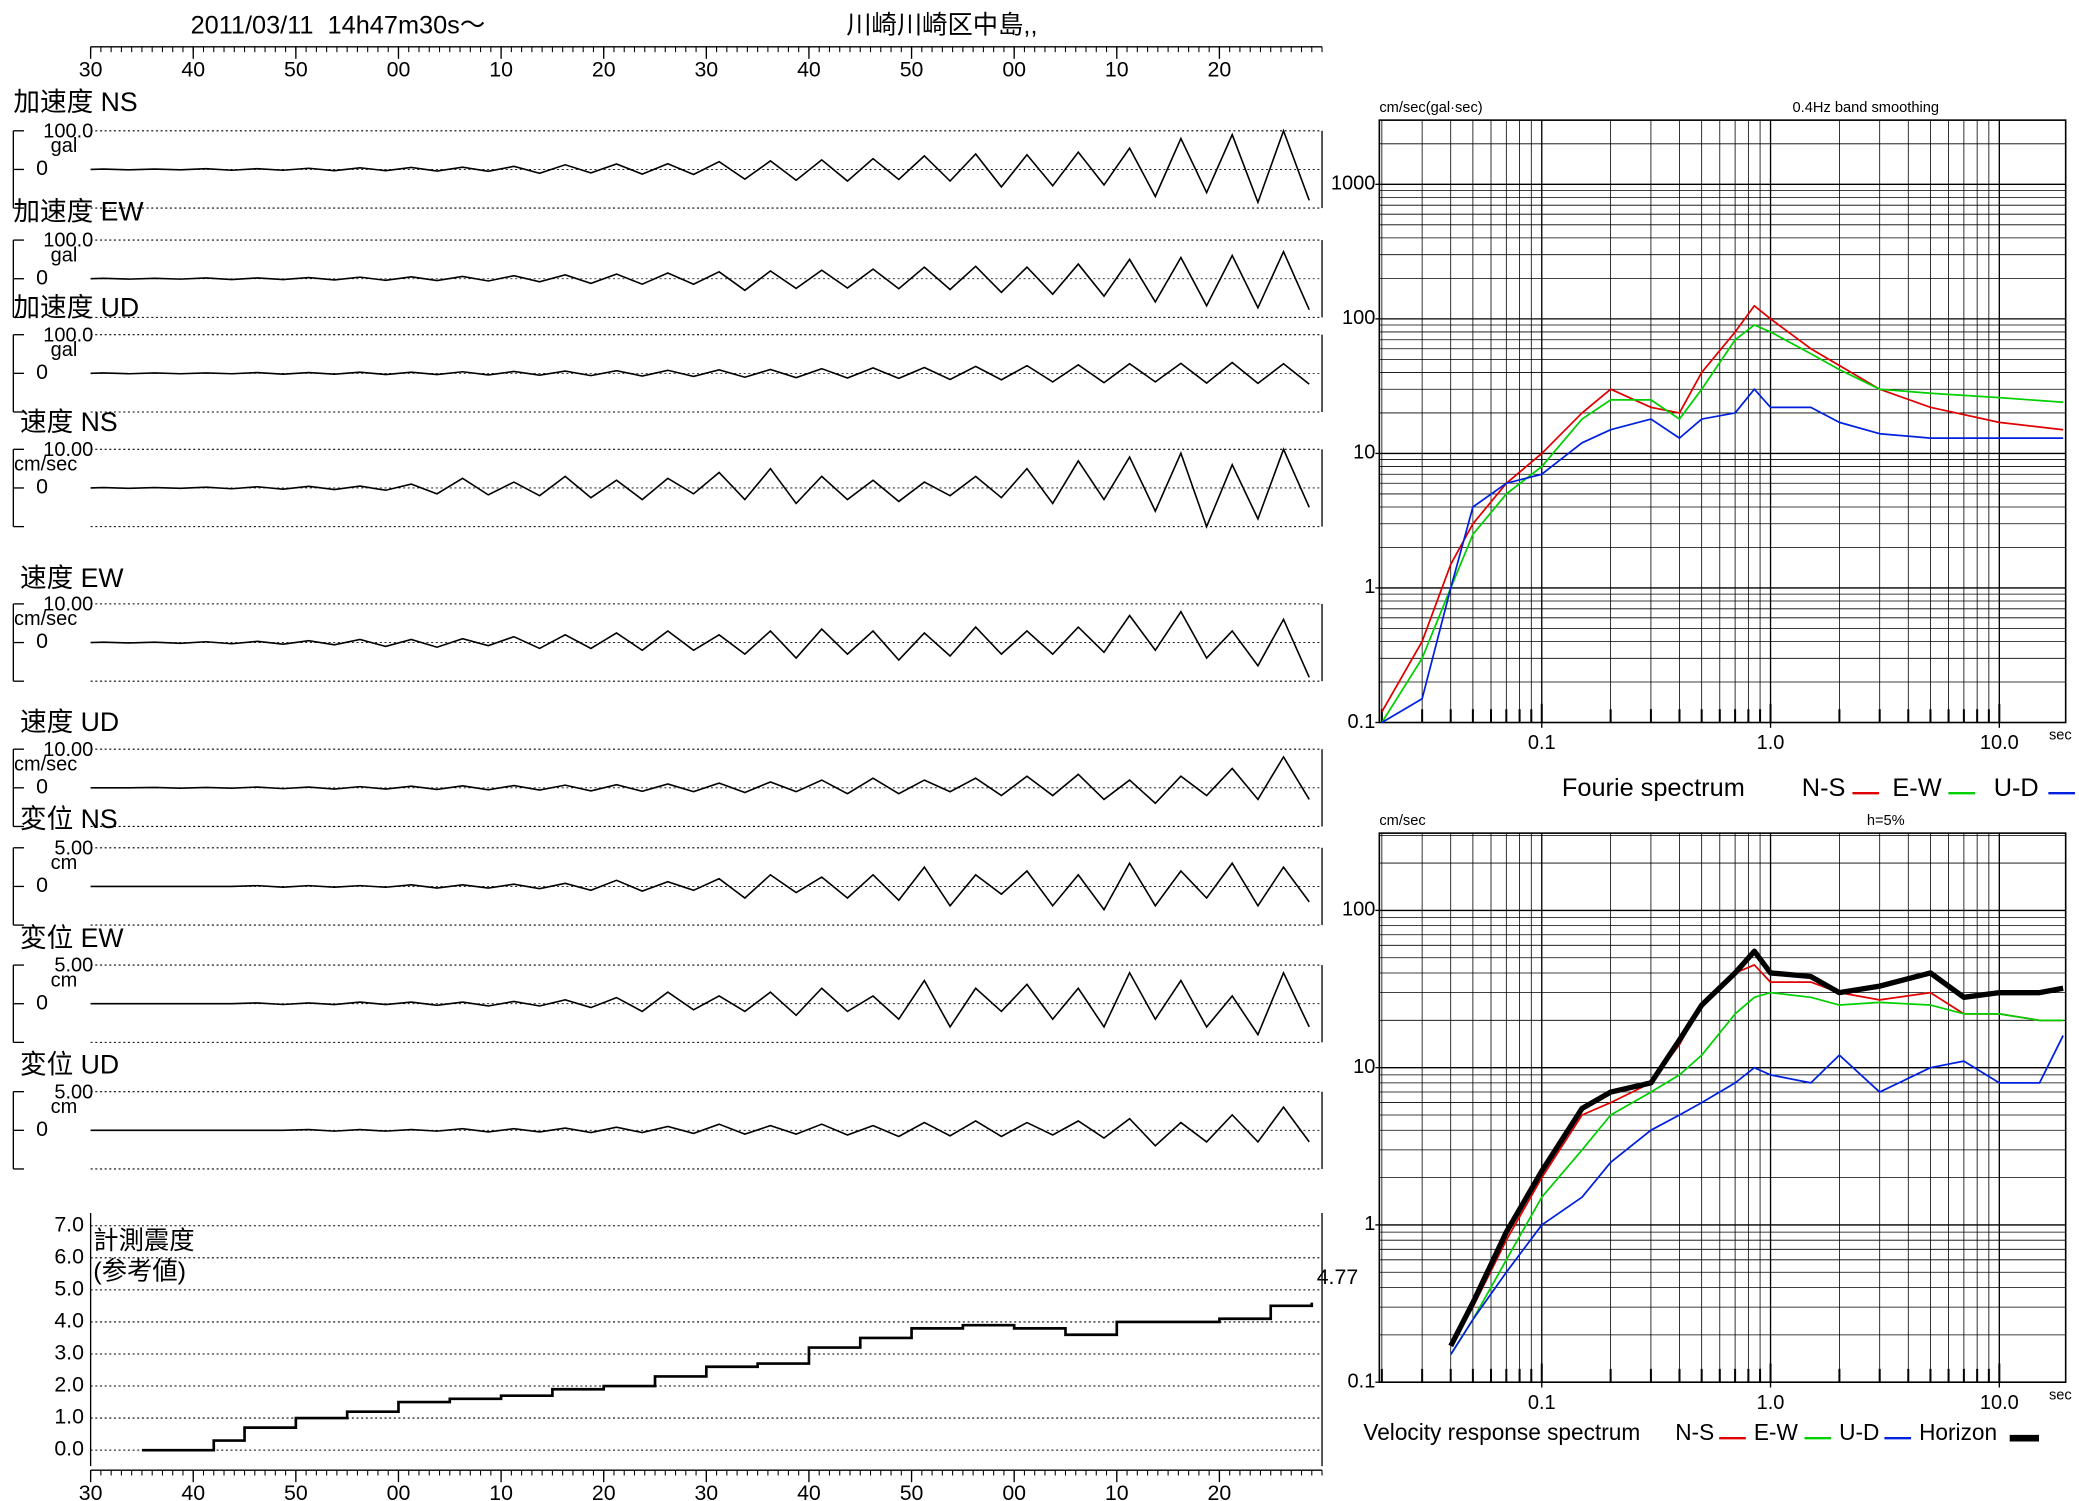 The image size is (2079, 1501). Describe the element at coordinates (1886, 821) in the screenshot. I see `chart-note: h=5%` at that location.